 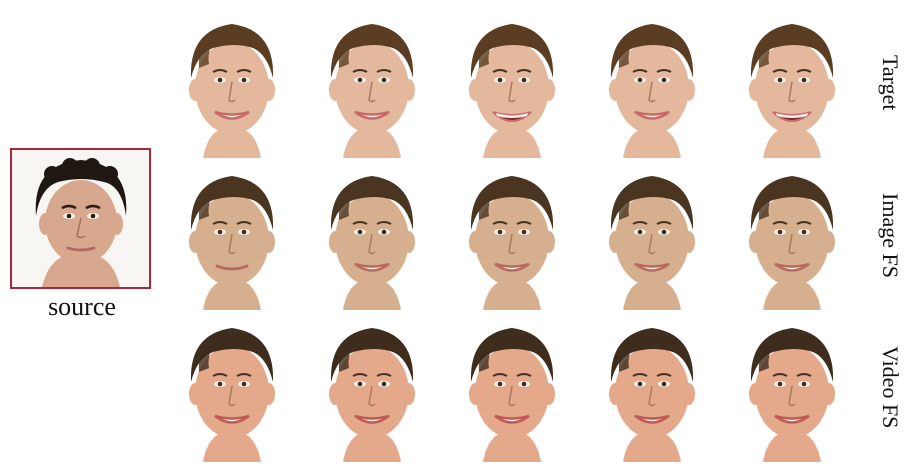 I want to click on source-frame, so click(x=80, y=218).